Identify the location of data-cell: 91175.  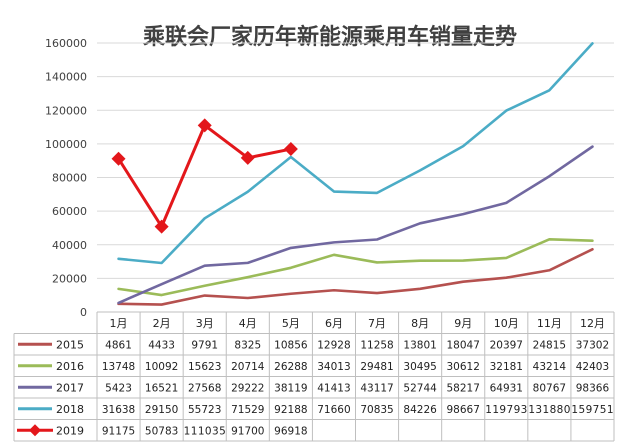
(118, 431).